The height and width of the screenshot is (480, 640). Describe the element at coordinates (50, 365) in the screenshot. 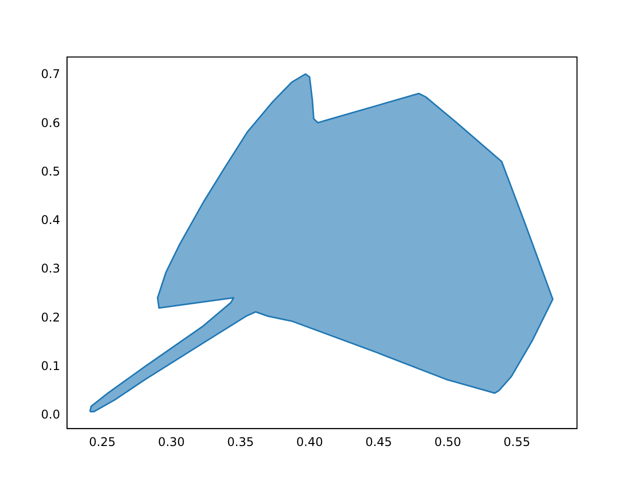

I see `y-tick-label: 0.1` at that location.